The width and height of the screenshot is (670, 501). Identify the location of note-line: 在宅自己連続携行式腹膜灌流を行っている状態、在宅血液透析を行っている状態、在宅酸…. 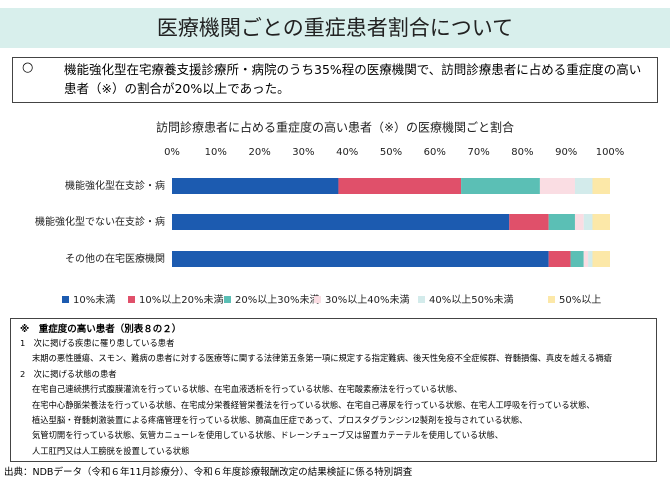
(247, 389).